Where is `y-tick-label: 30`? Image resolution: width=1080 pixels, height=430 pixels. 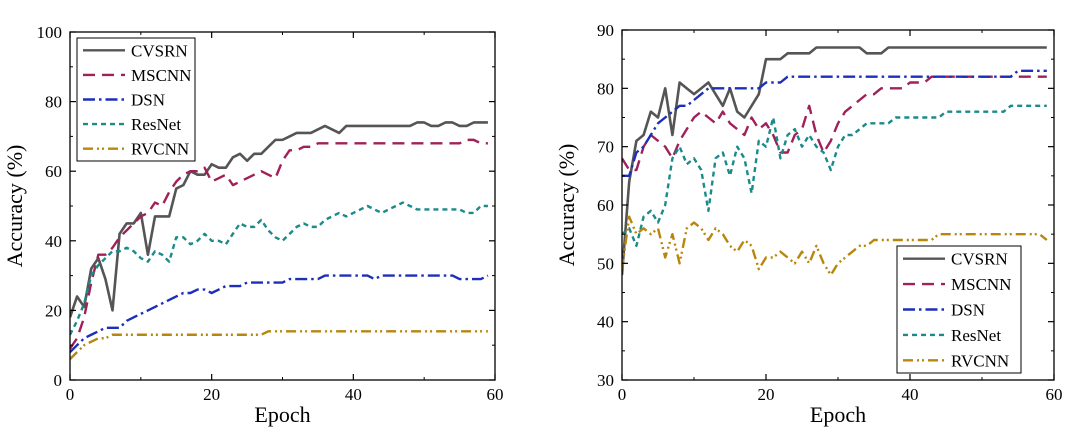 y-tick-label: 30 is located at coordinates (605, 380).